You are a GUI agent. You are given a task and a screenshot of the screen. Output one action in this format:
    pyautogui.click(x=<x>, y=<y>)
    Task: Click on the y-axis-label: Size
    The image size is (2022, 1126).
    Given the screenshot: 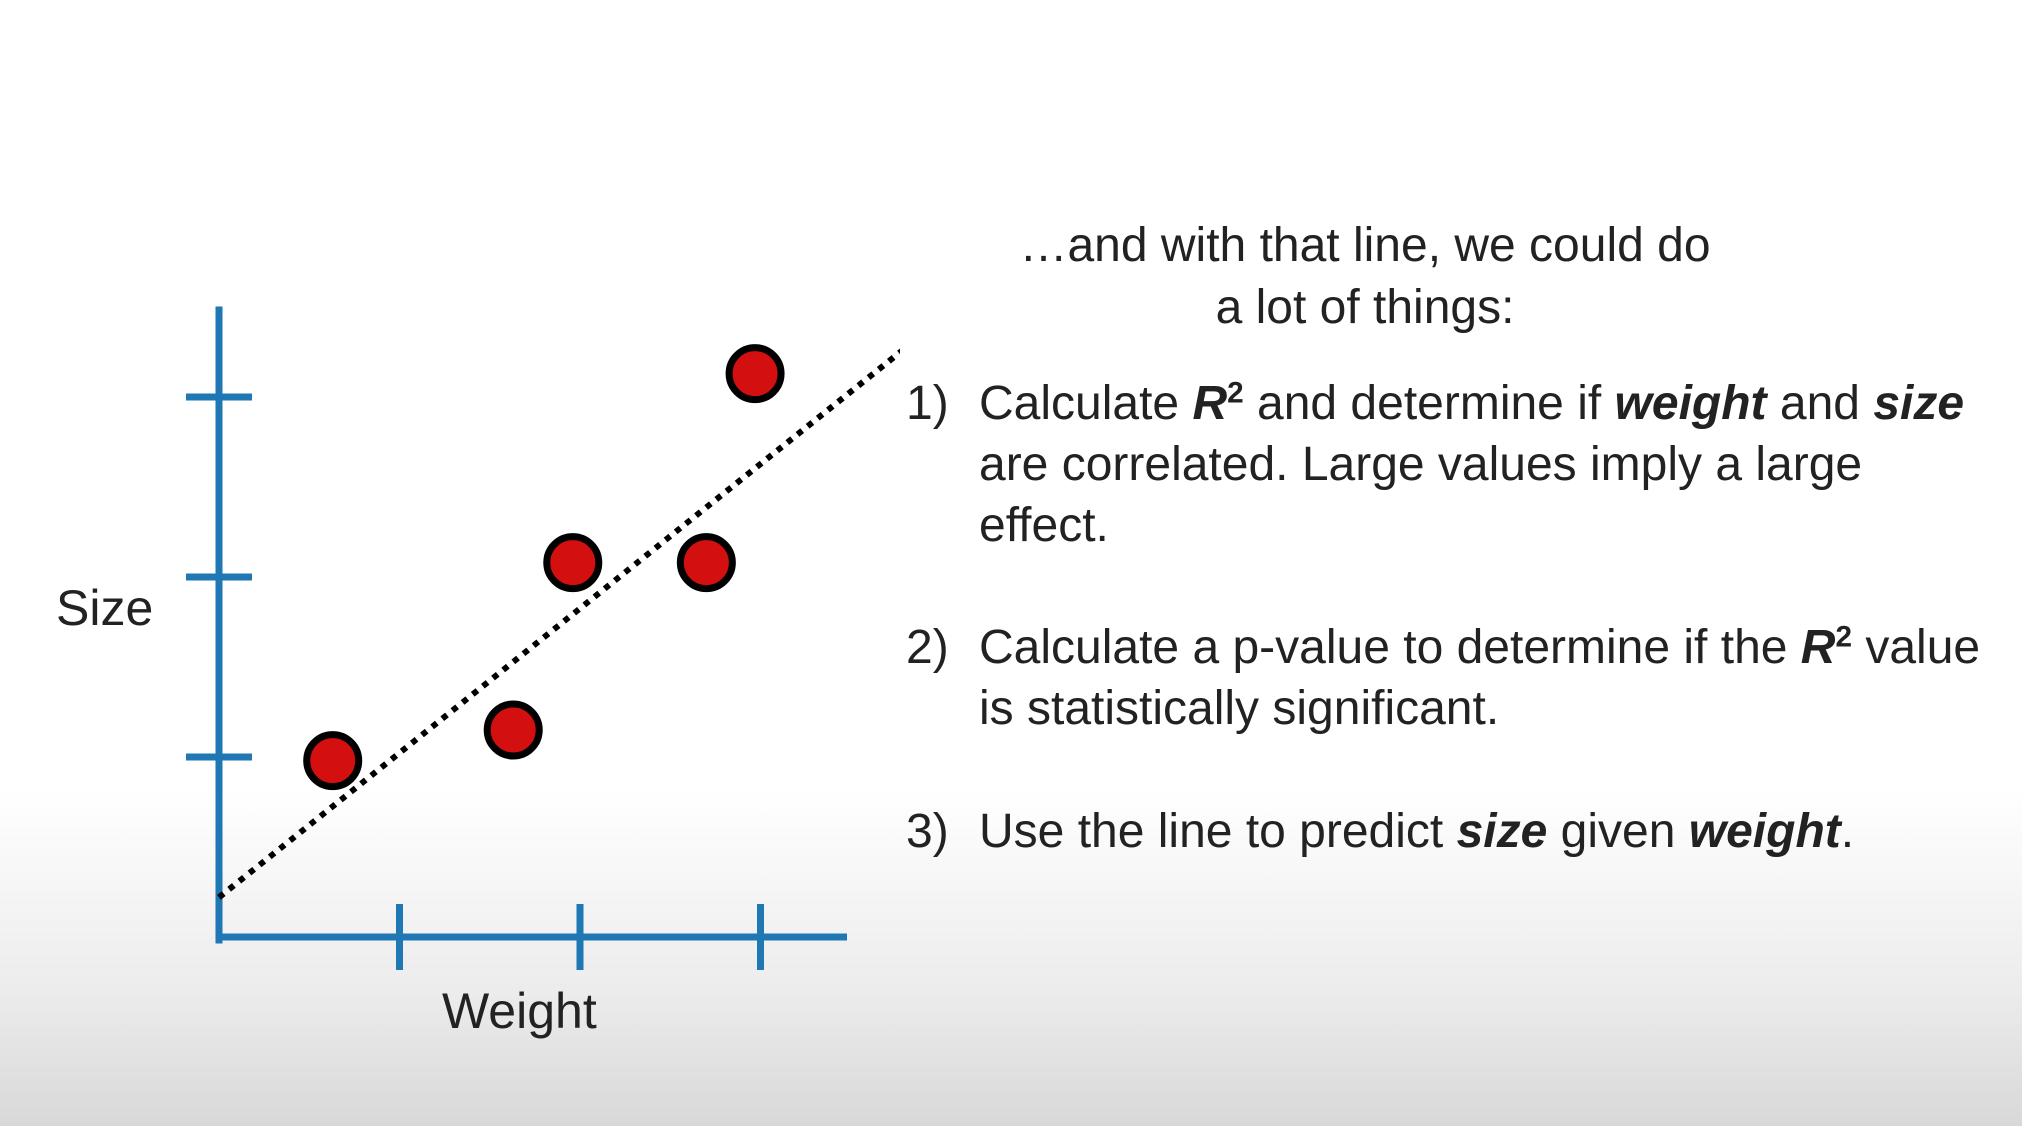 What is the action you would take?
    pyautogui.click(x=104, y=608)
    